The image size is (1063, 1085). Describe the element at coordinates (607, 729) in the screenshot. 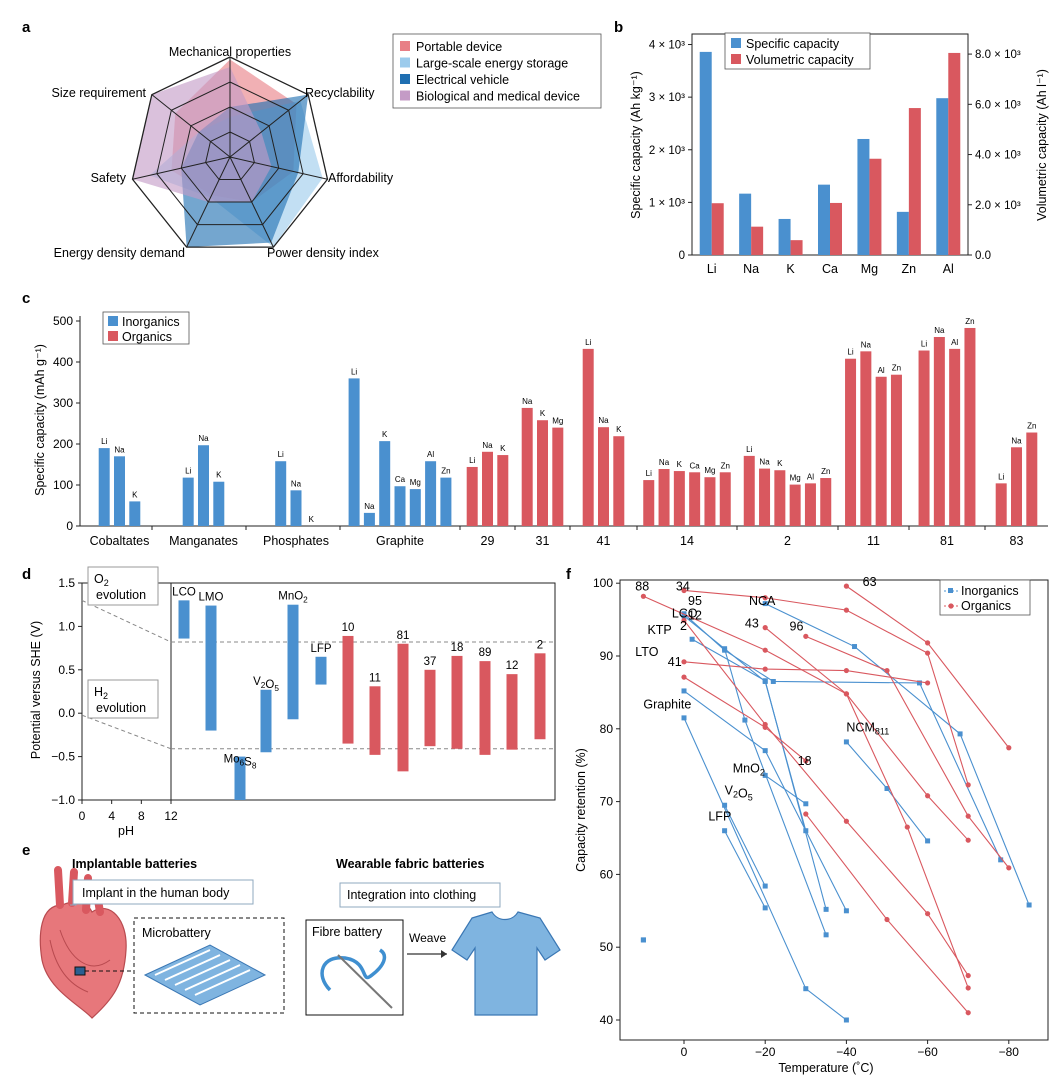

I see `f-ytick-label: 80` at that location.